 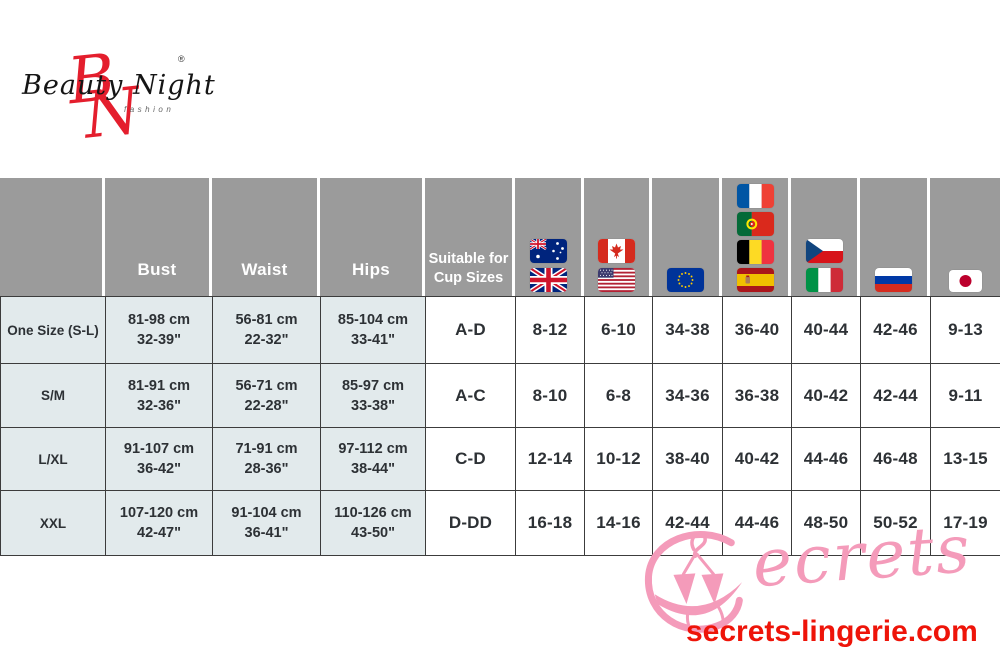 What do you see at coordinates (616, 280) in the screenshot?
I see `flag-united-states-icon` at bounding box center [616, 280].